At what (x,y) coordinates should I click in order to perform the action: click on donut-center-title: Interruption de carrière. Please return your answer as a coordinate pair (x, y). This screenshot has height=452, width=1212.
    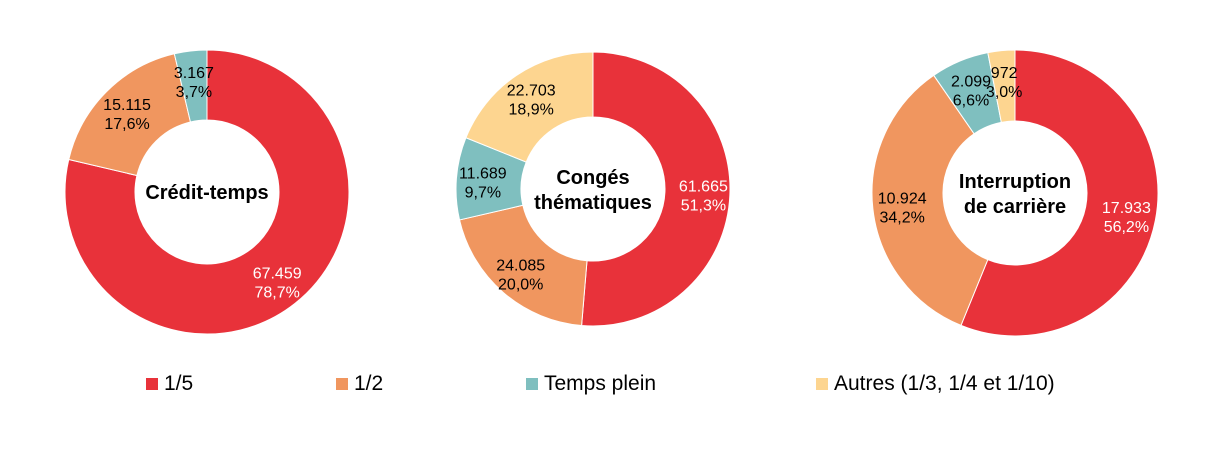
    Looking at the image, I should click on (1015, 194).